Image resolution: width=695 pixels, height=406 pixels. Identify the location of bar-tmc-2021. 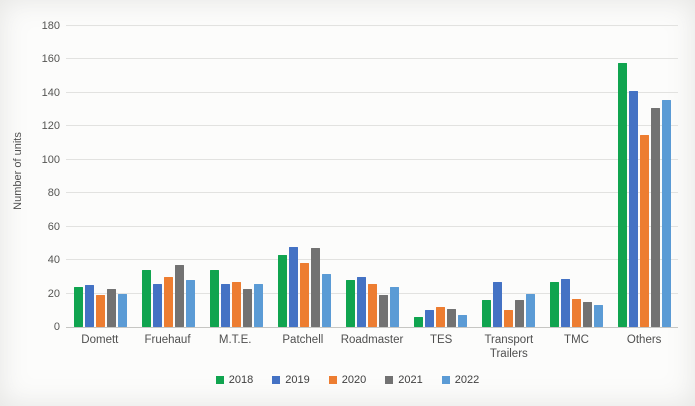
(587, 314).